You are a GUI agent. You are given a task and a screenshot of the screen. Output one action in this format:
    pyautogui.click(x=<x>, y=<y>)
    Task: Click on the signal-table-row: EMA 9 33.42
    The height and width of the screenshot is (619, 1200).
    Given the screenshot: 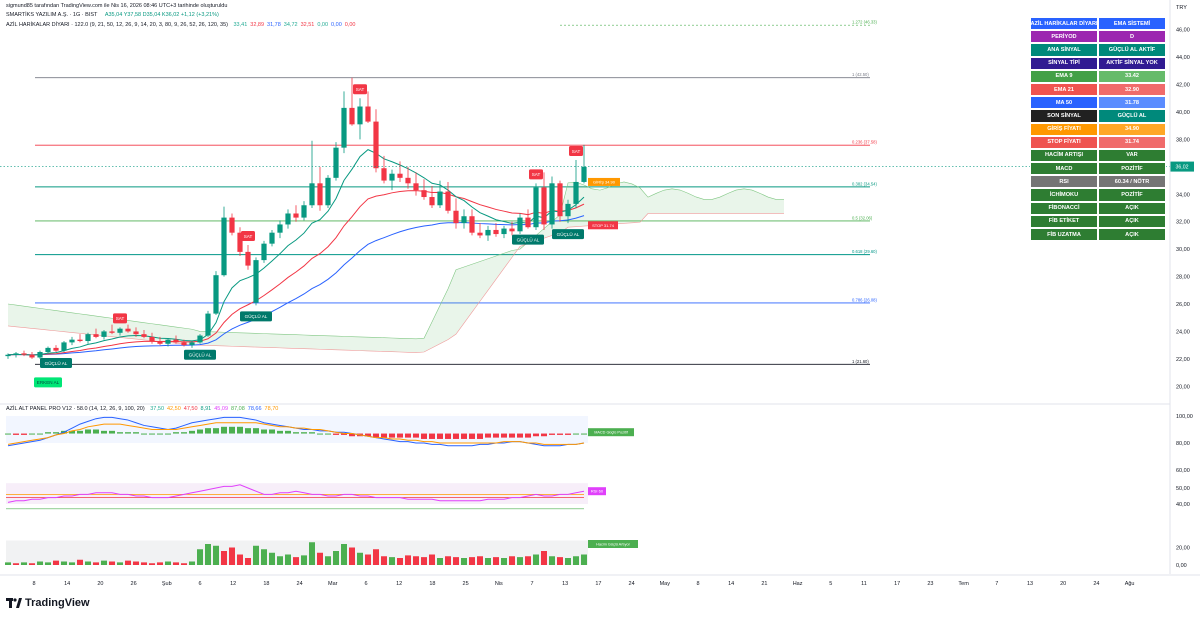 What is the action you would take?
    pyautogui.click(x=1098, y=76)
    